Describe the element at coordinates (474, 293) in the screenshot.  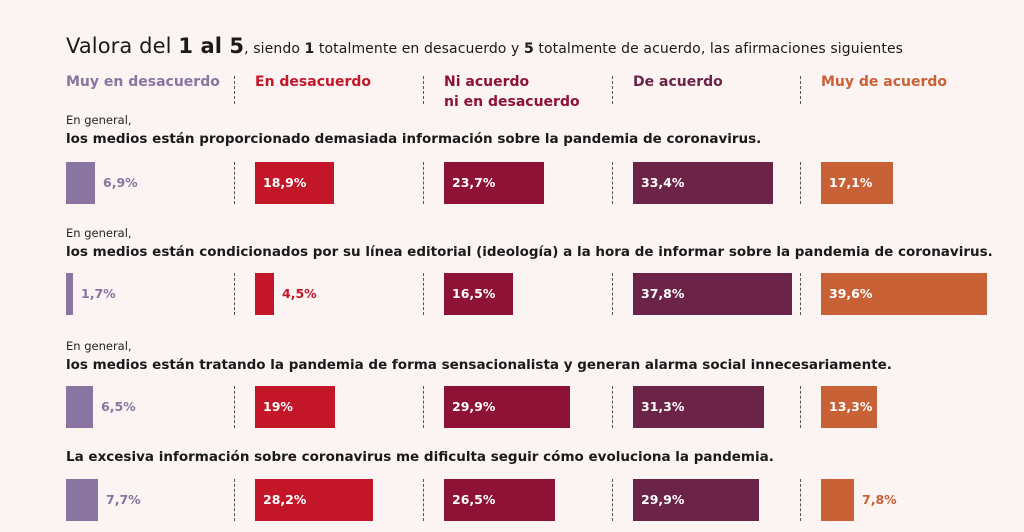
I see `data-label: 16,5%` at that location.